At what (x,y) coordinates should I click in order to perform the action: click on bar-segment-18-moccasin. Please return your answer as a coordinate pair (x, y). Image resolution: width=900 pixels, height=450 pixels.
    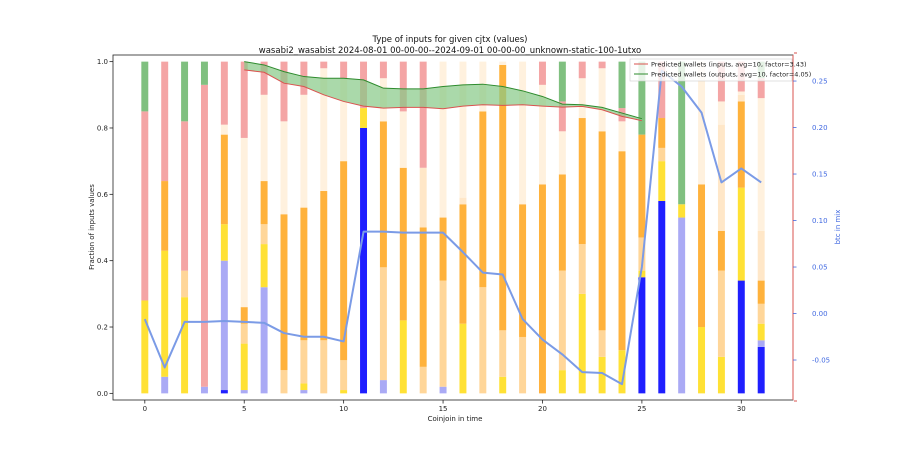
    Looking at the image, I should click on (503, 353).